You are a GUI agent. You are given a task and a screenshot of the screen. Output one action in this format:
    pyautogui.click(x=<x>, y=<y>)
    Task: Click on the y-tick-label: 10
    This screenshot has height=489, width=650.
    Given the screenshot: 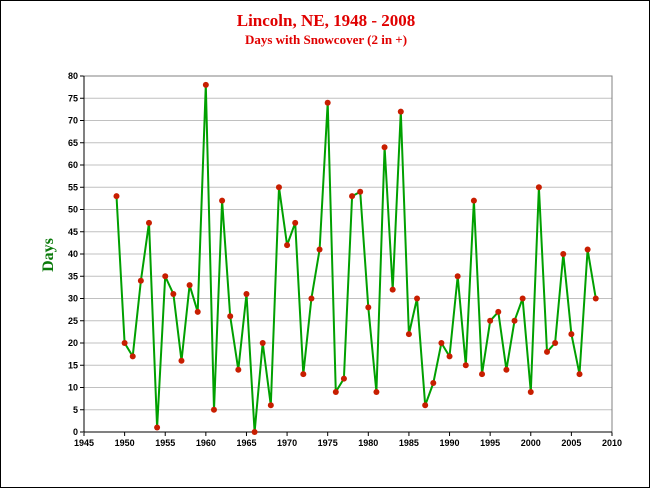 What is the action you would take?
    pyautogui.click(x=73, y=388)
    